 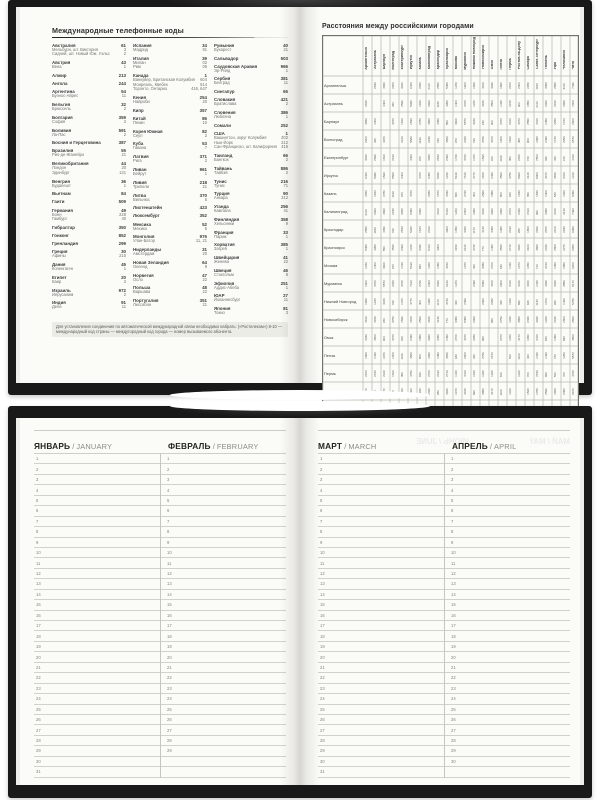 What do you see at coordinates (493, 283) in the screenshot?
I see `distance-cell: 4670` at bounding box center [493, 283].